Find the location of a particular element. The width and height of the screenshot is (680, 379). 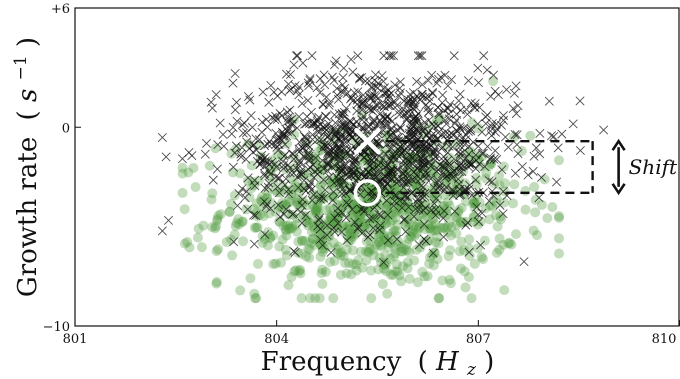

x-tick-label: 810 is located at coordinates (664, 339).